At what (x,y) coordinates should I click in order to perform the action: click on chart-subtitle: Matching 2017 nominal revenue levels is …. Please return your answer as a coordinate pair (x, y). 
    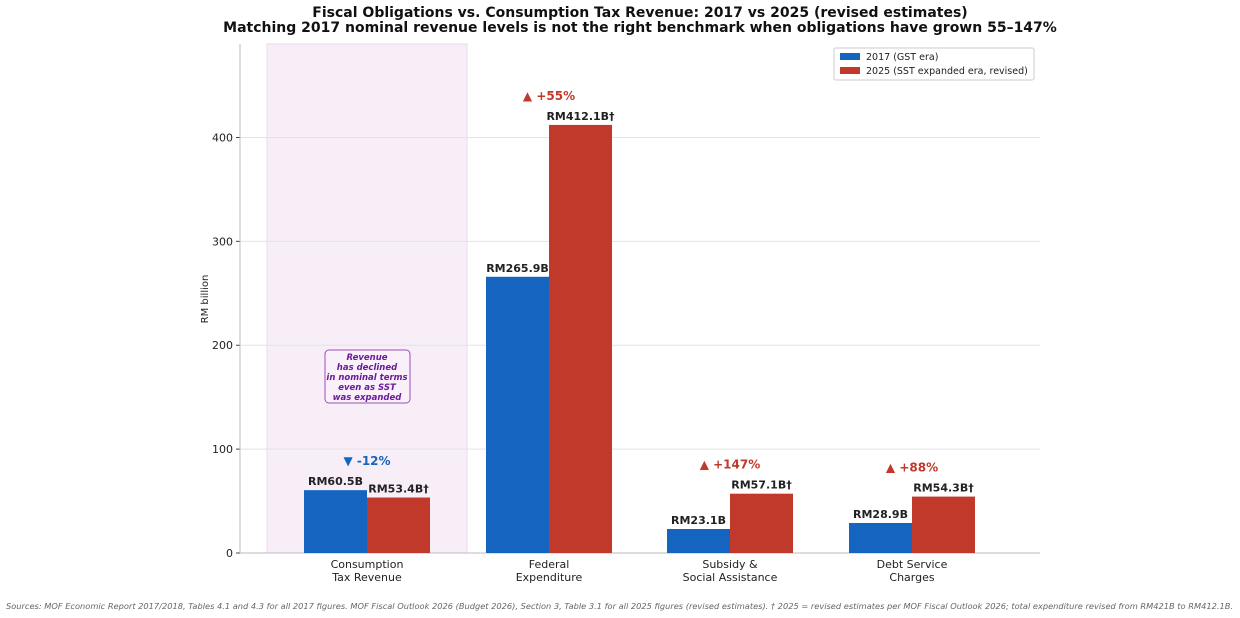
    Looking at the image, I should click on (640, 28).